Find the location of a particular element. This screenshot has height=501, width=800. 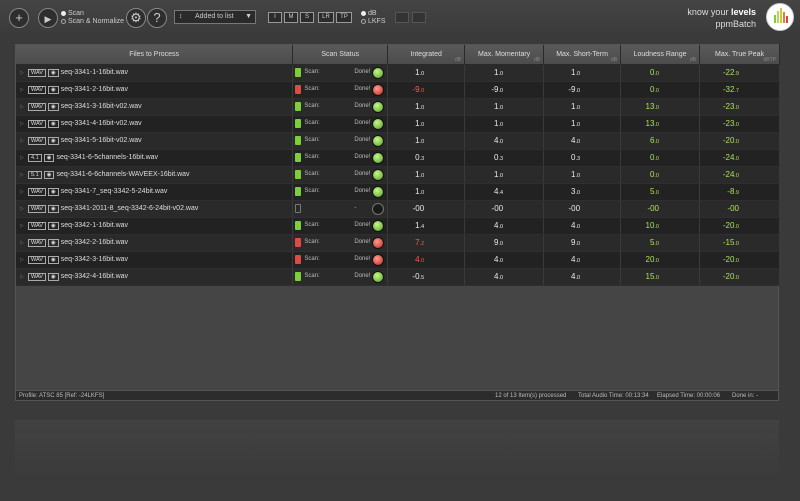

format-badge: 5.1 is located at coordinates (35, 174).